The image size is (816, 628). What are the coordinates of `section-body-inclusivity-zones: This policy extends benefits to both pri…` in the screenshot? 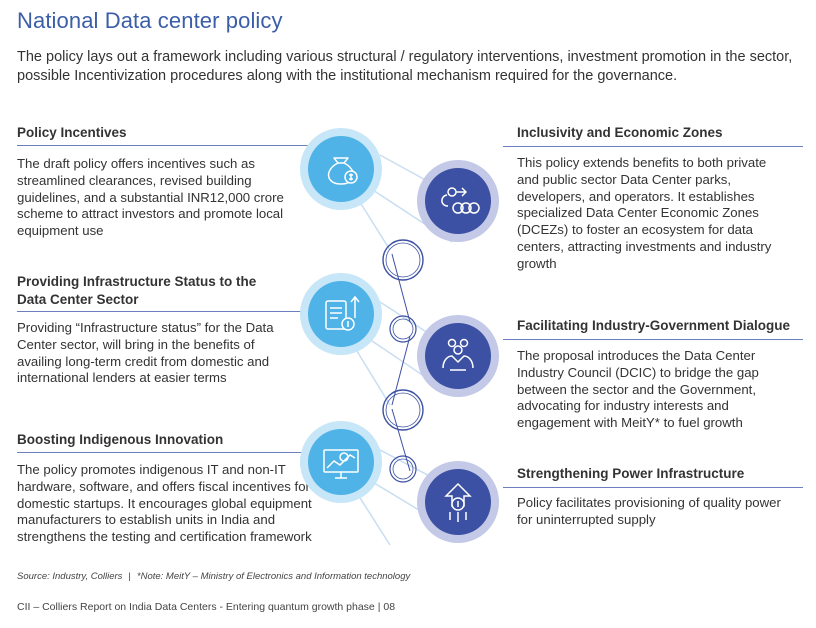 It's located at (644, 213).